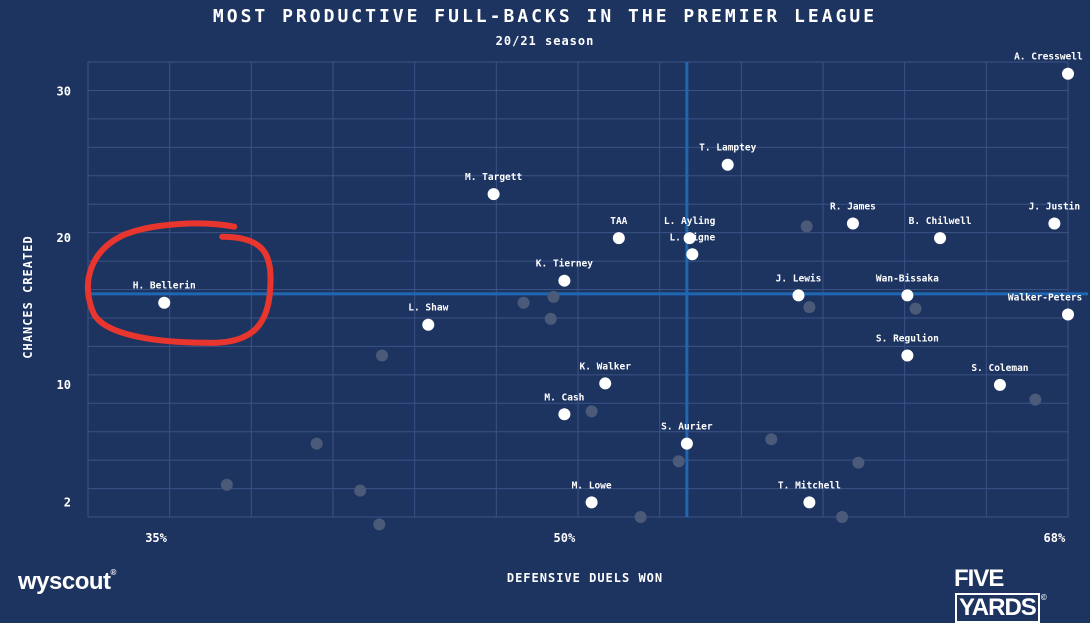 The height and width of the screenshot is (623, 1090). Describe the element at coordinates (799, 278) in the screenshot. I see `player-label: J. Lewis` at that location.